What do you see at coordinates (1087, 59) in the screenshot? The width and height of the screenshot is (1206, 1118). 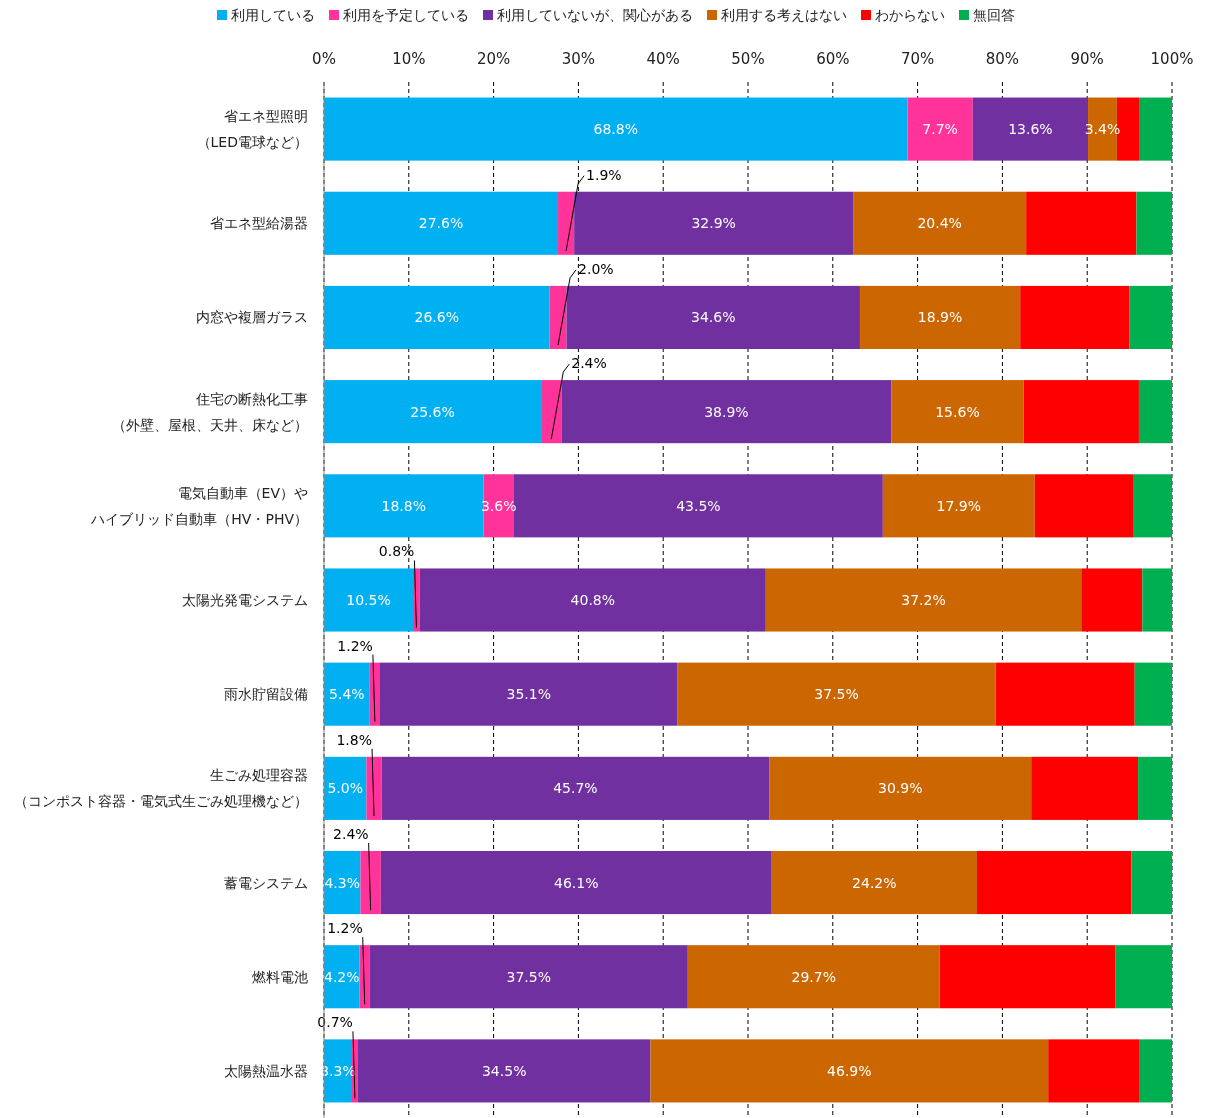 I see `x-tick-label: 90%` at bounding box center [1087, 59].